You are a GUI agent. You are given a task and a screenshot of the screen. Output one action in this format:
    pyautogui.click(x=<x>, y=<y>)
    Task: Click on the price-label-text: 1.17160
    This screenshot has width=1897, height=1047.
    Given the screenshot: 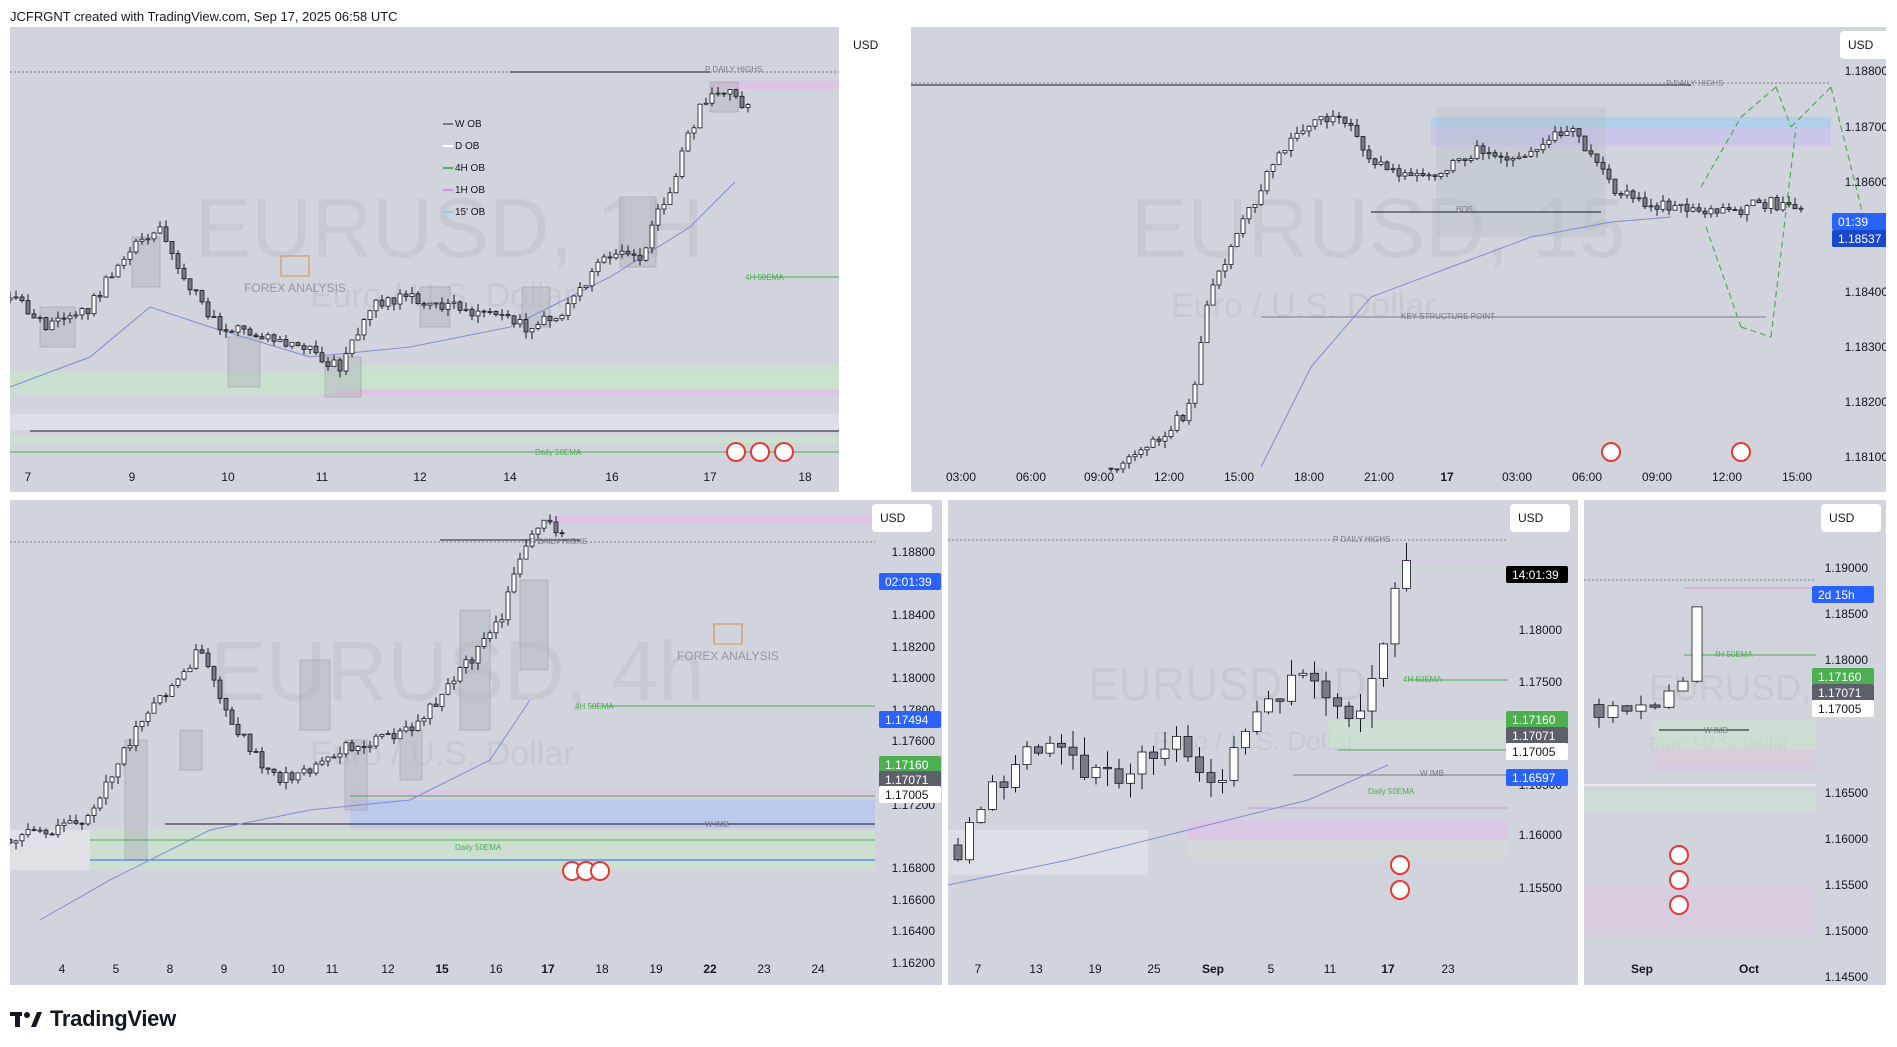 What is the action you would take?
    pyautogui.click(x=907, y=765)
    